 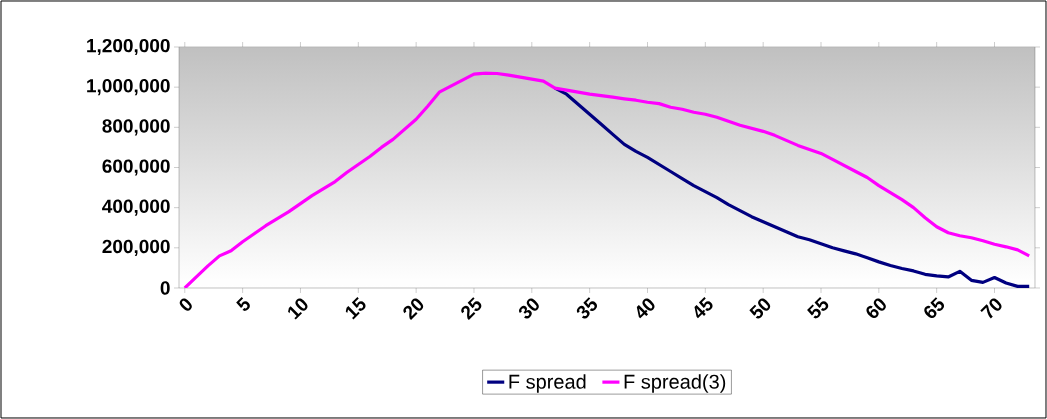 What do you see at coordinates (818, 308) in the screenshot?
I see `x-tick-label: 55` at bounding box center [818, 308].